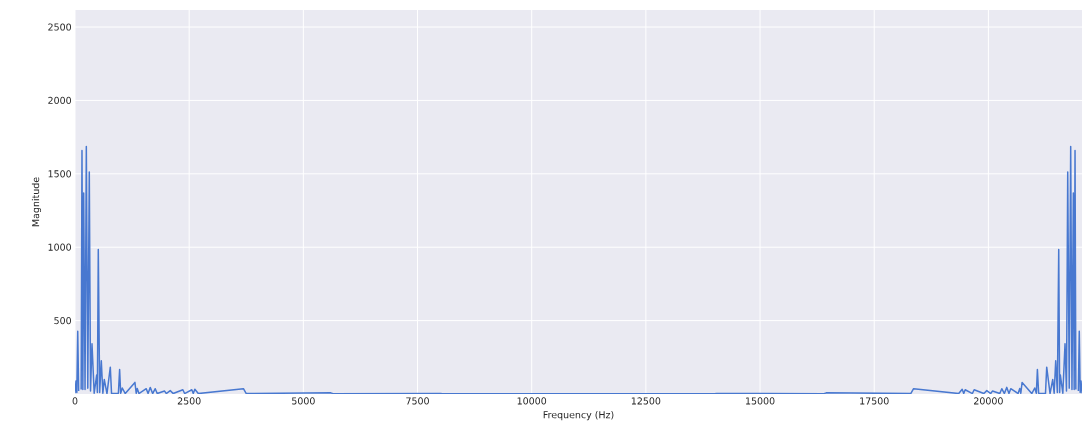 Image resolution: width=1091 pixels, height=448 pixels. Describe the element at coordinates (75, 401) in the screenshot. I see `x-tick-label: 0` at that location.